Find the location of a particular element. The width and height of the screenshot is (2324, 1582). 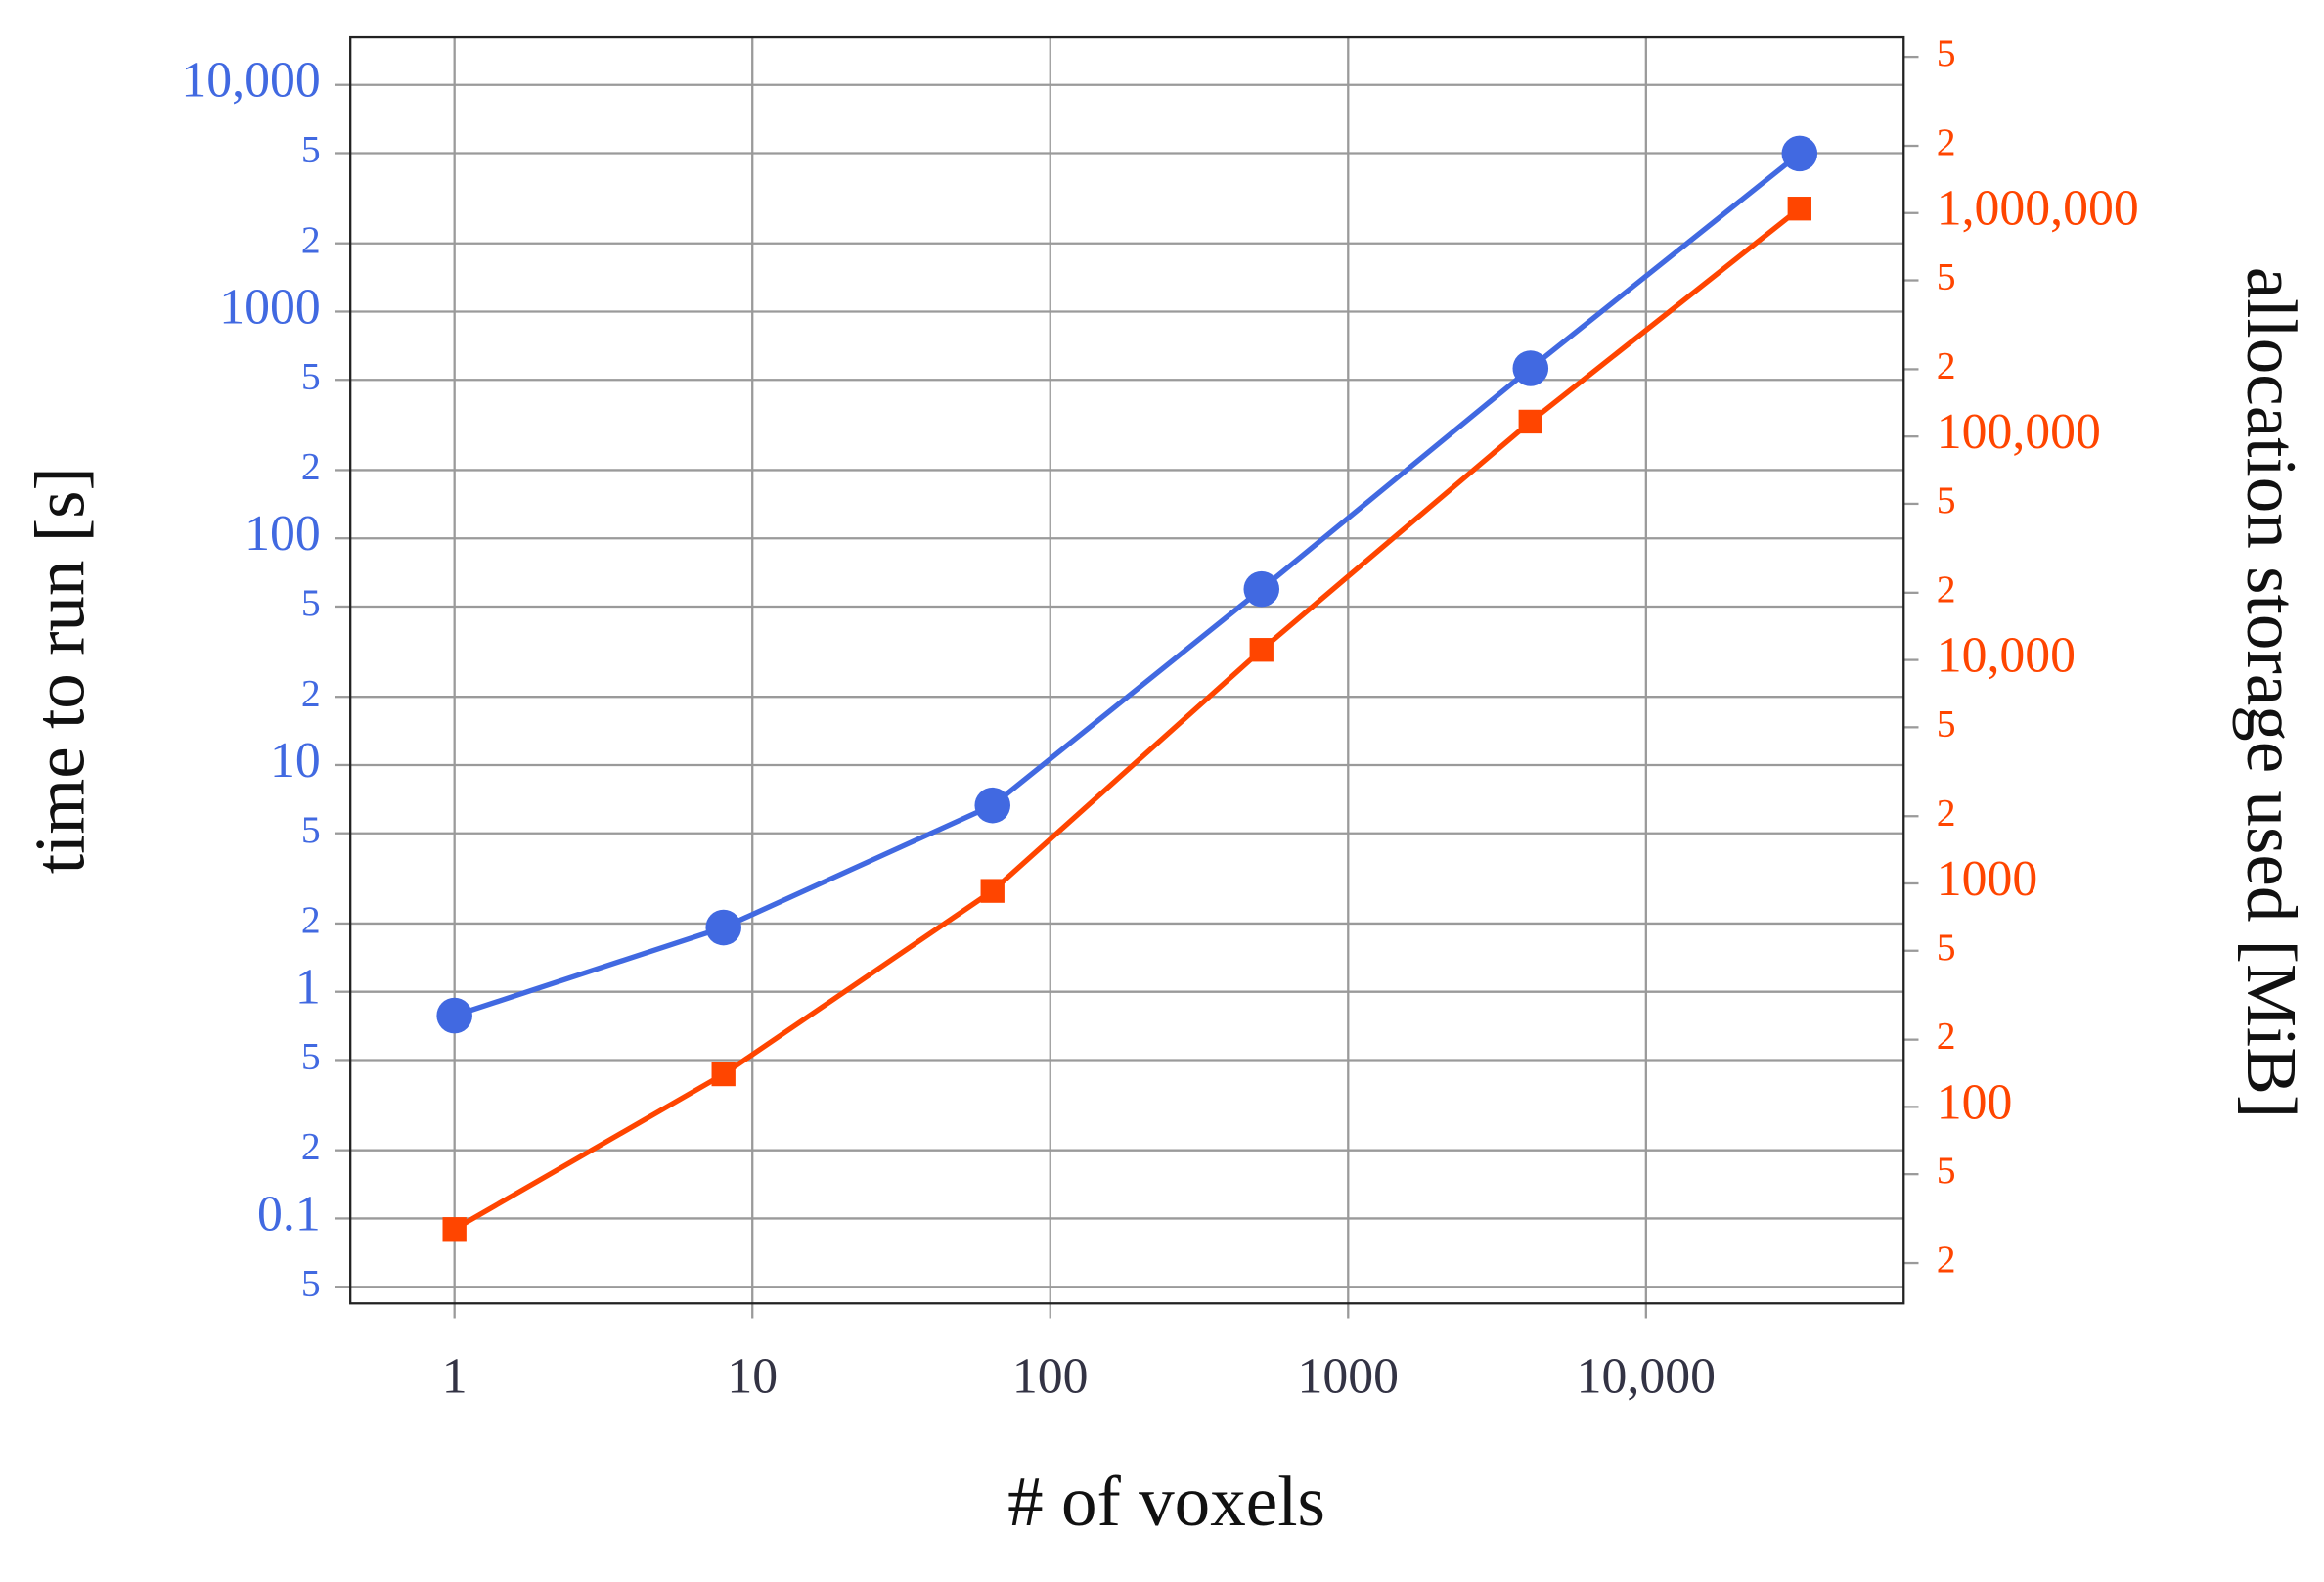

y-tick-label: 10 is located at coordinates (296, 761).